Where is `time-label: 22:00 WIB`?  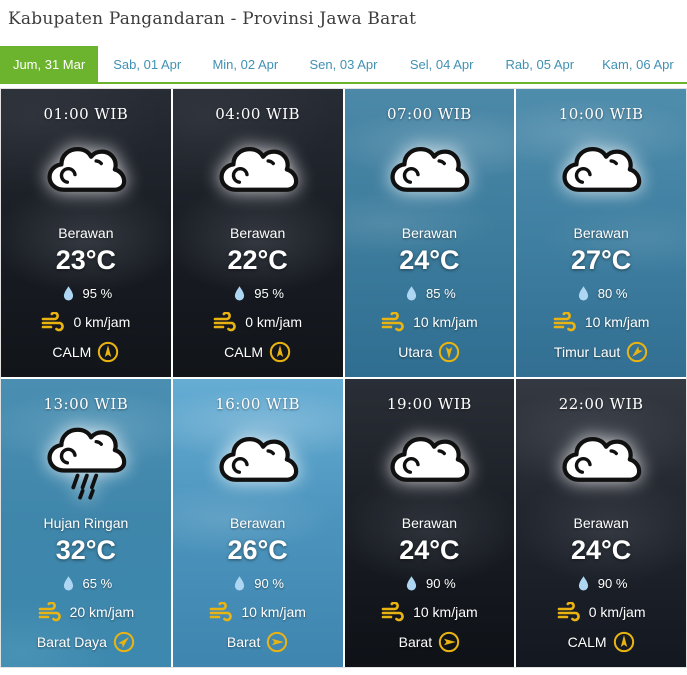 time-label: 22:00 WIB is located at coordinates (601, 404).